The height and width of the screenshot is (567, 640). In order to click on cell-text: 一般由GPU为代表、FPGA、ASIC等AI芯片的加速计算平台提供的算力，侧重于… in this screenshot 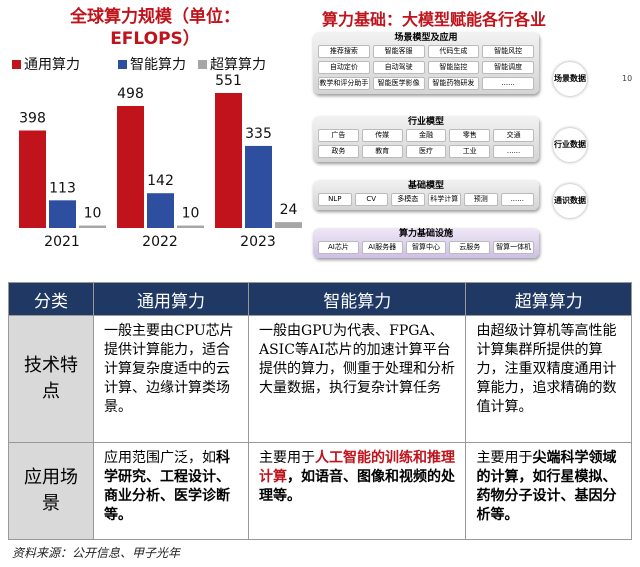, I will do `click(356, 359)`.